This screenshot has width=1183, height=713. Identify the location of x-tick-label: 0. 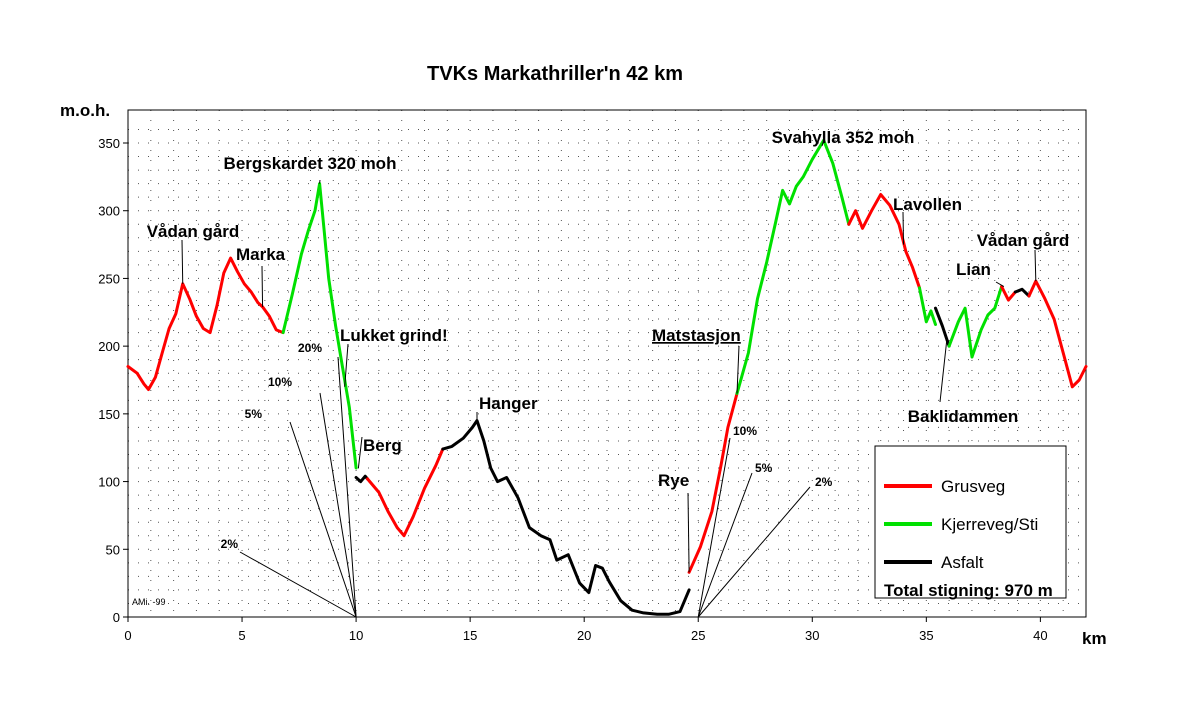
(127, 635).